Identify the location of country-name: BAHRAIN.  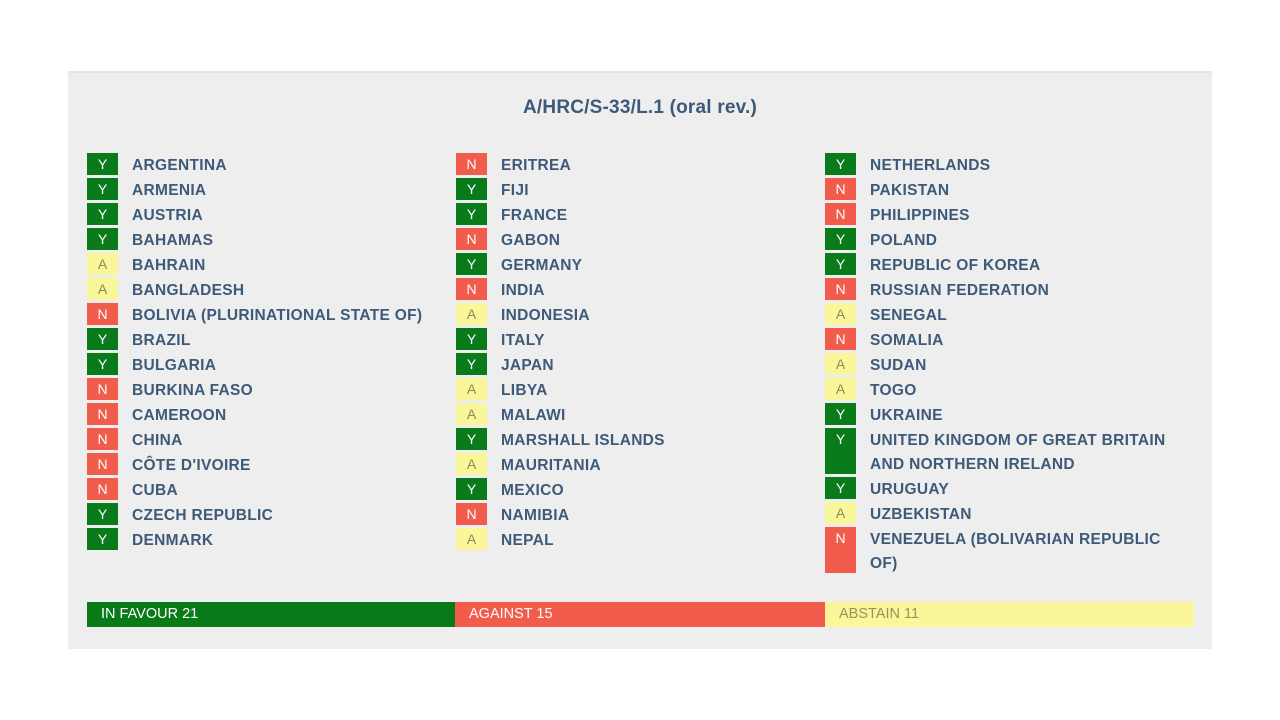
(169, 265).